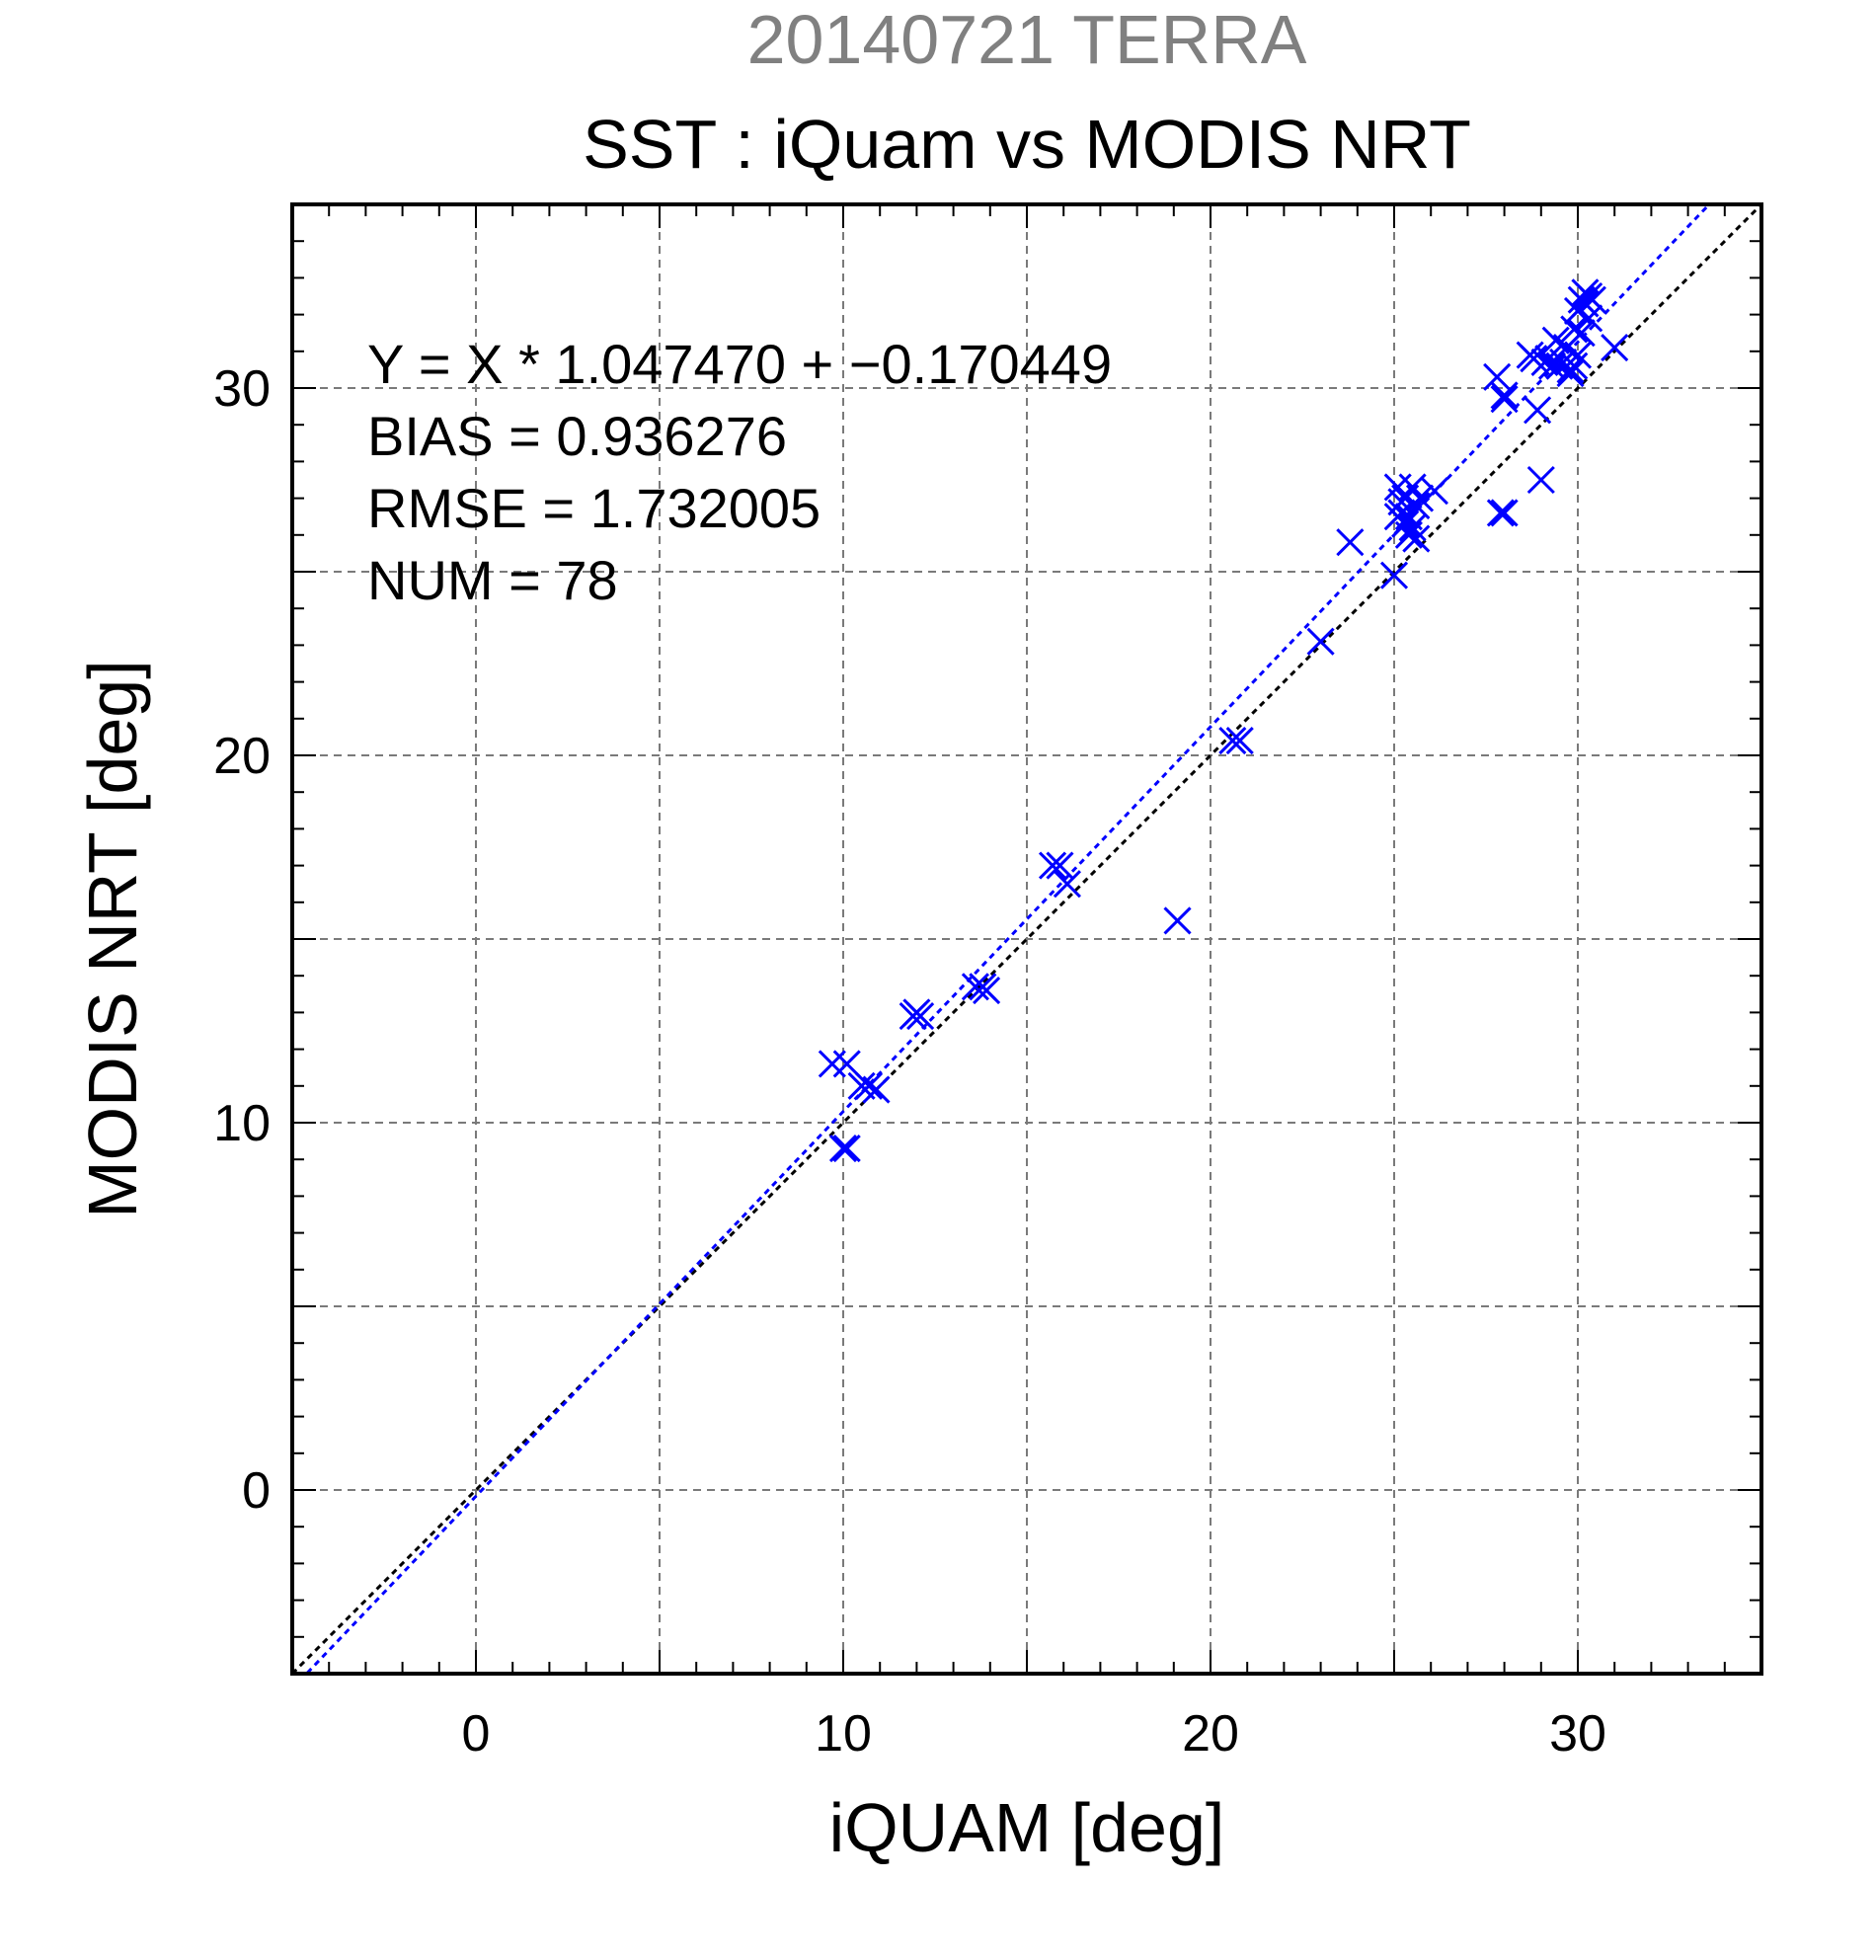 Image resolution: width=1876 pixels, height=1960 pixels. I want to click on x-tick-label: 20, so click(1211, 1734).